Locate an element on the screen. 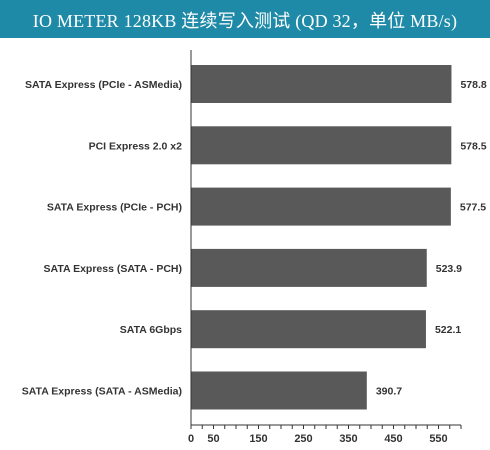 The width and height of the screenshot is (490, 450). value-label: 523.9 is located at coordinates (449, 269).